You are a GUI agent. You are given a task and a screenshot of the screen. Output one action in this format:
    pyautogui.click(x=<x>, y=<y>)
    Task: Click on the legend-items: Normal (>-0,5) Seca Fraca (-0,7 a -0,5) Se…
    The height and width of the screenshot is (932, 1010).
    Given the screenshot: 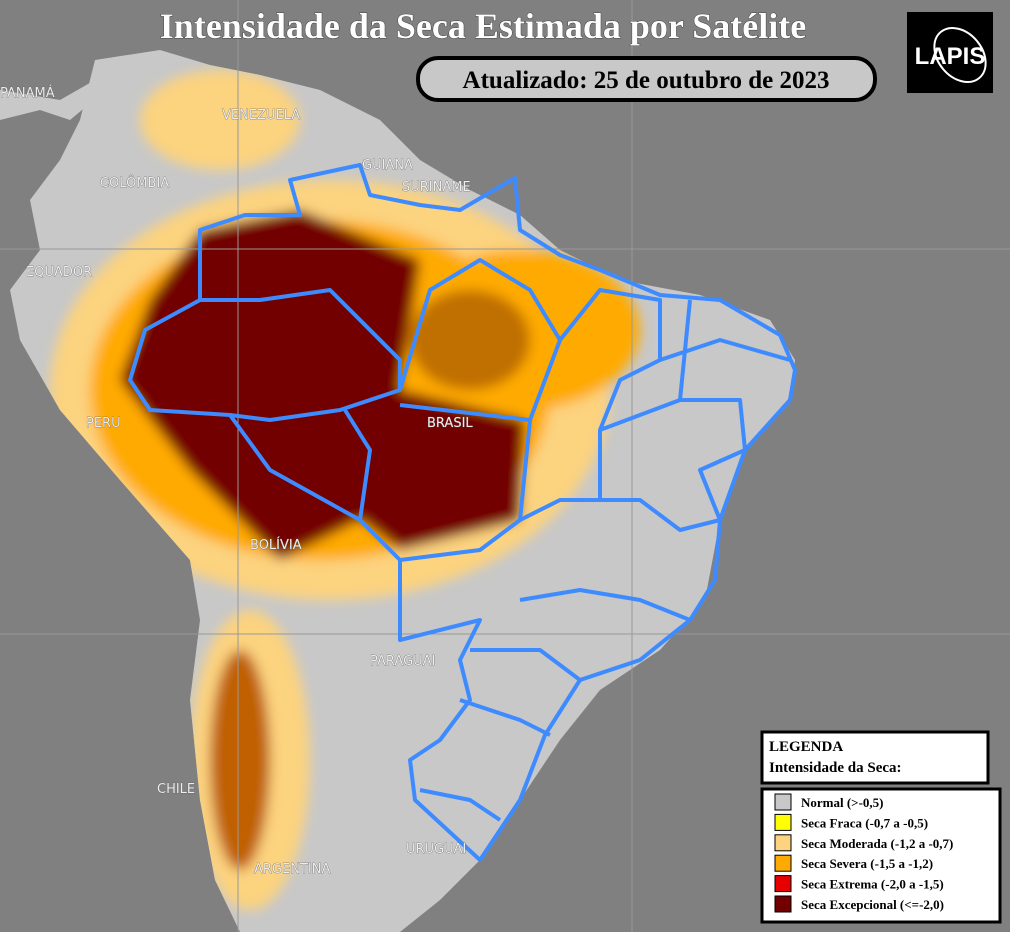 What is the action you would take?
    pyautogui.click(x=863, y=853)
    